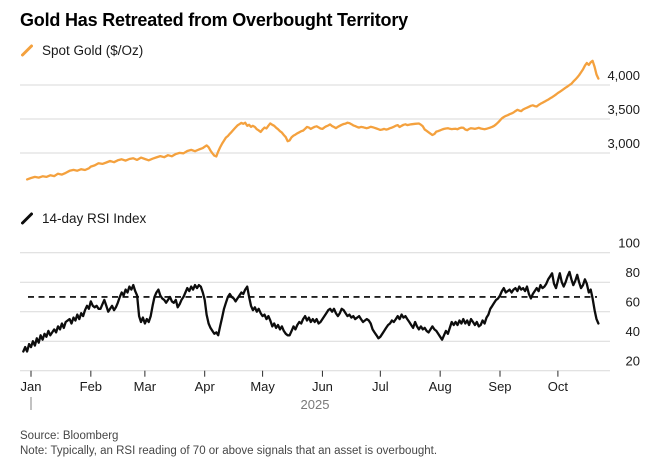 The width and height of the screenshot is (661, 464). I want to click on legend-gold-label: Spot Gold ($/Oz), so click(93, 50).